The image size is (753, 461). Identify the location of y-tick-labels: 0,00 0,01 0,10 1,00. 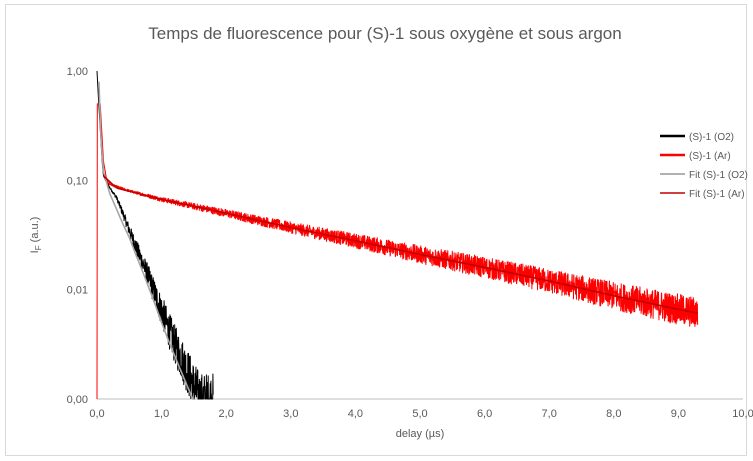
(77, 236).